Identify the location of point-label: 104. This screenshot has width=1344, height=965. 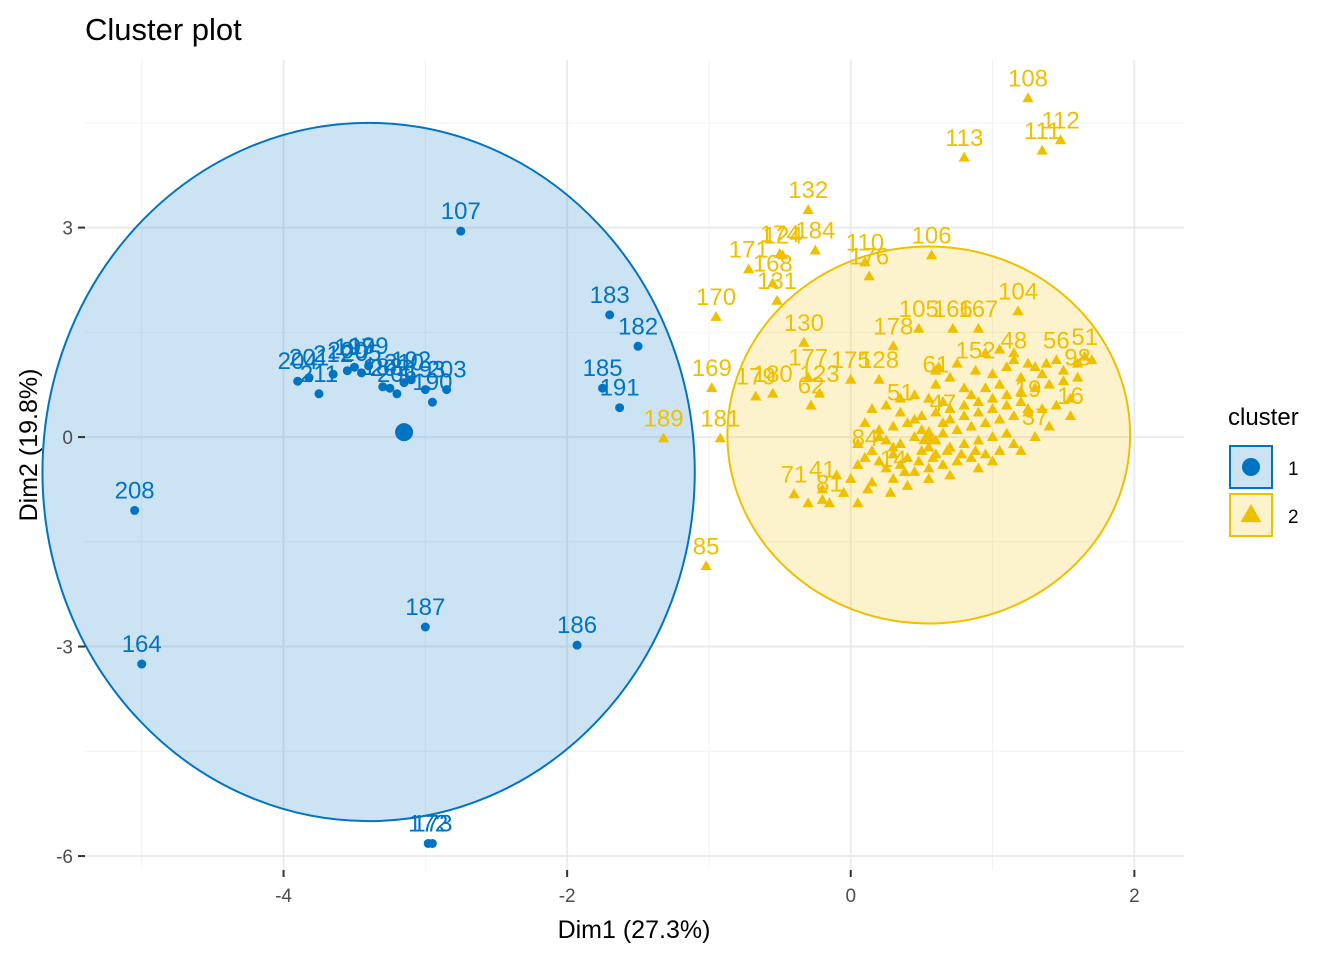
(1018, 291).